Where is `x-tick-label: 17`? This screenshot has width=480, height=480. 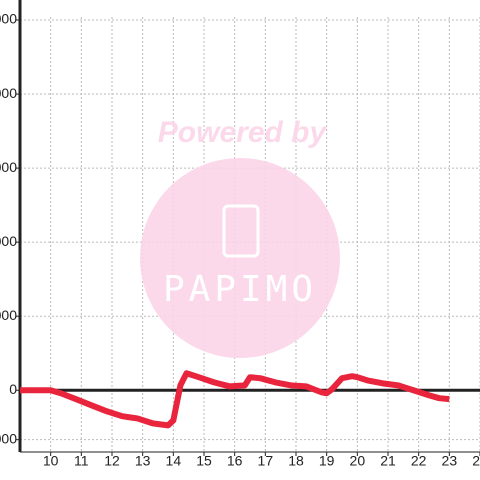
x-tick-label: 17 is located at coordinates (266, 461).